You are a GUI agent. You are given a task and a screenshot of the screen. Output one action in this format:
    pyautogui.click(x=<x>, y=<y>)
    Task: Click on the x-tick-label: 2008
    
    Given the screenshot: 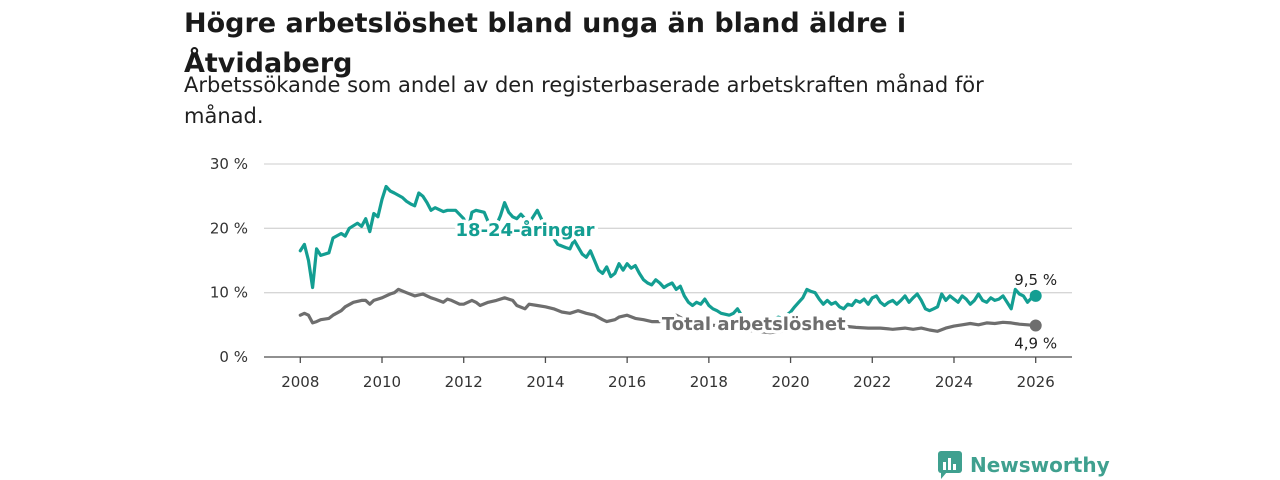 What is the action you would take?
    pyautogui.click(x=300, y=382)
    